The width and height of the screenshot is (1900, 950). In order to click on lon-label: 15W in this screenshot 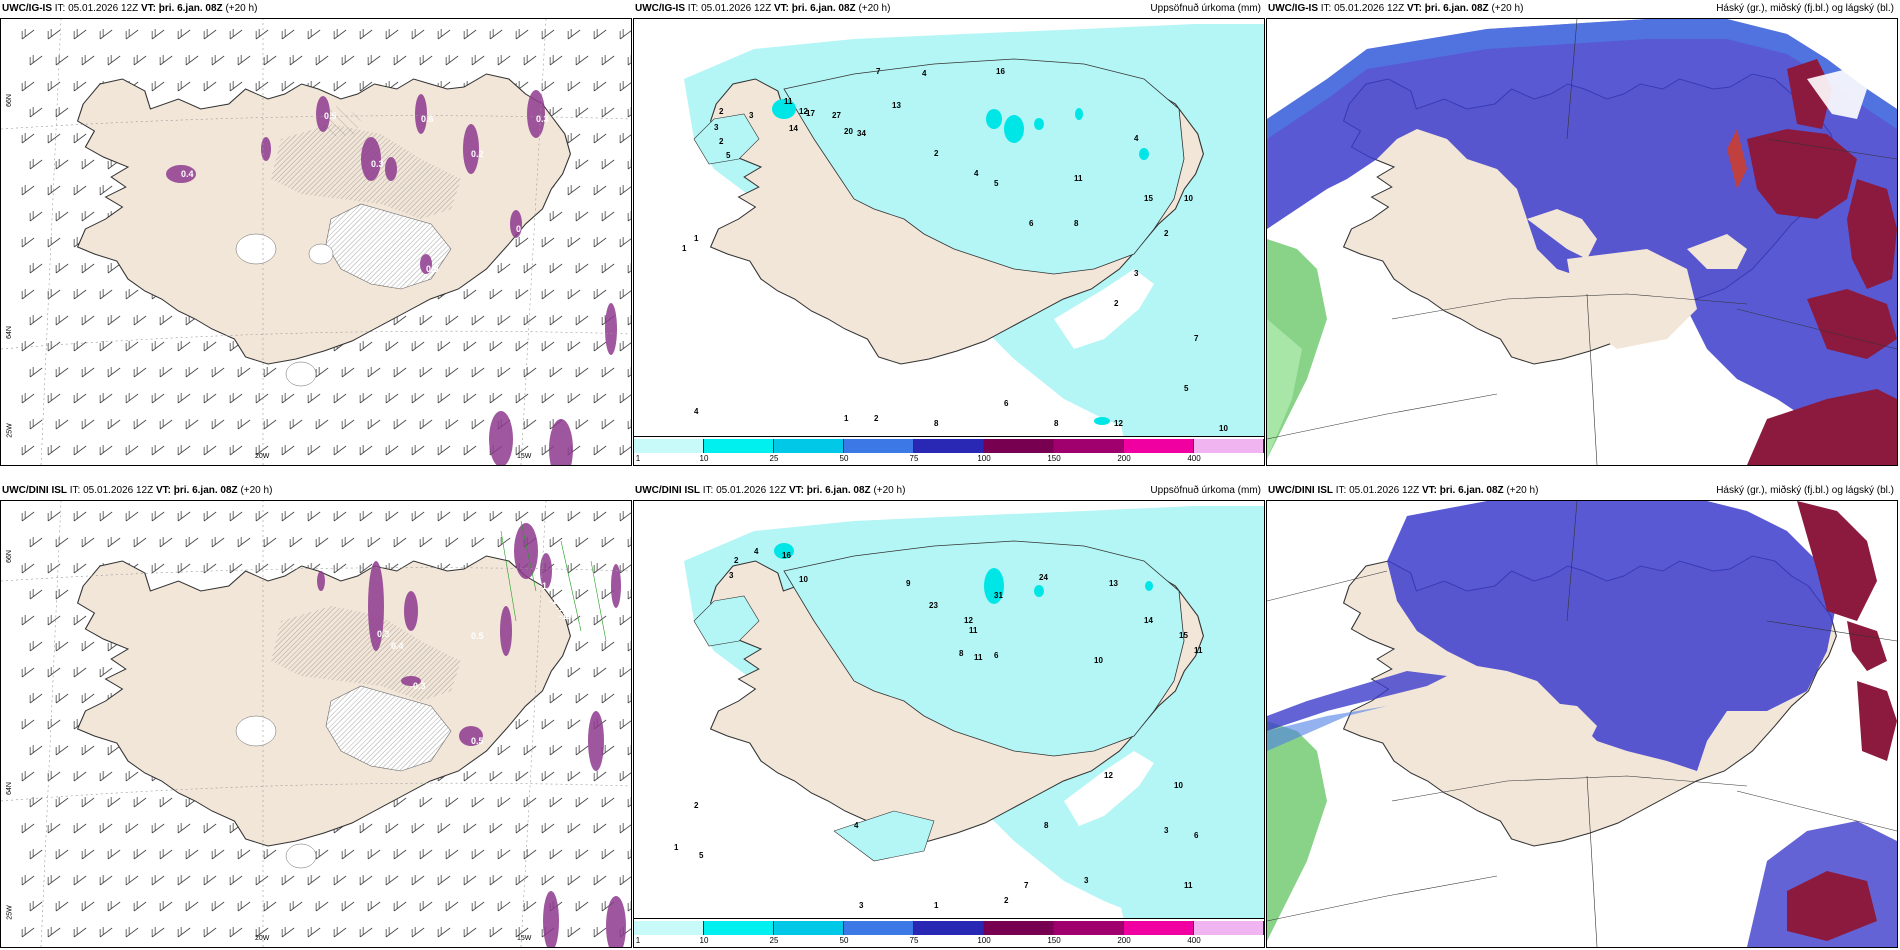, I will do `click(524, 938)`.